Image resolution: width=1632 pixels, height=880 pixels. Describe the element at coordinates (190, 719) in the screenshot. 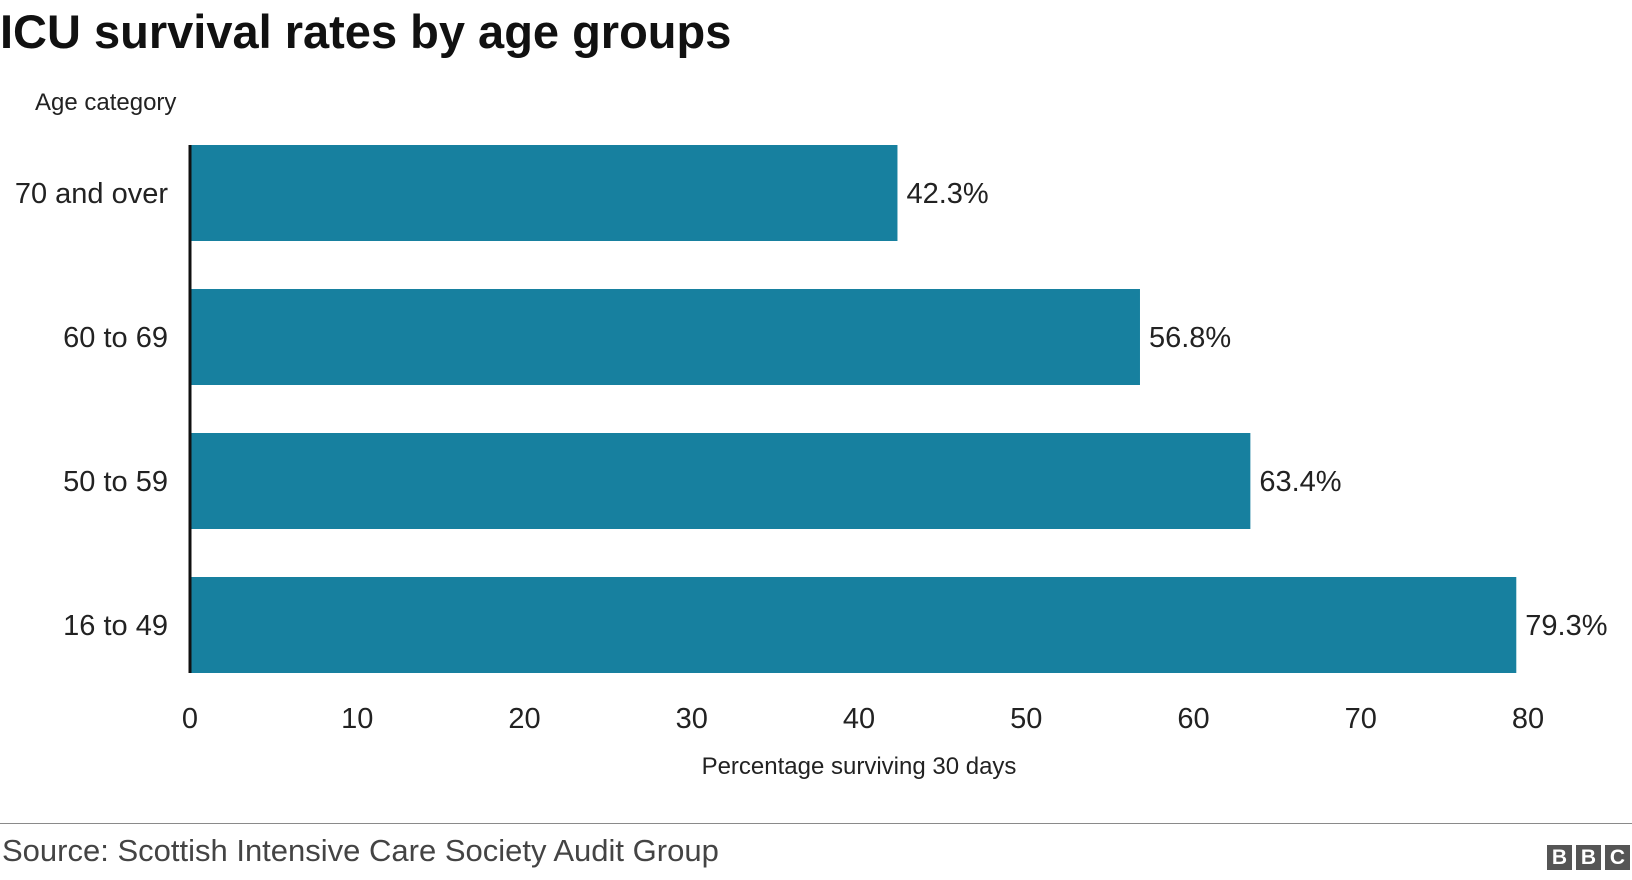

I see `x-tick-label: 0` at that location.